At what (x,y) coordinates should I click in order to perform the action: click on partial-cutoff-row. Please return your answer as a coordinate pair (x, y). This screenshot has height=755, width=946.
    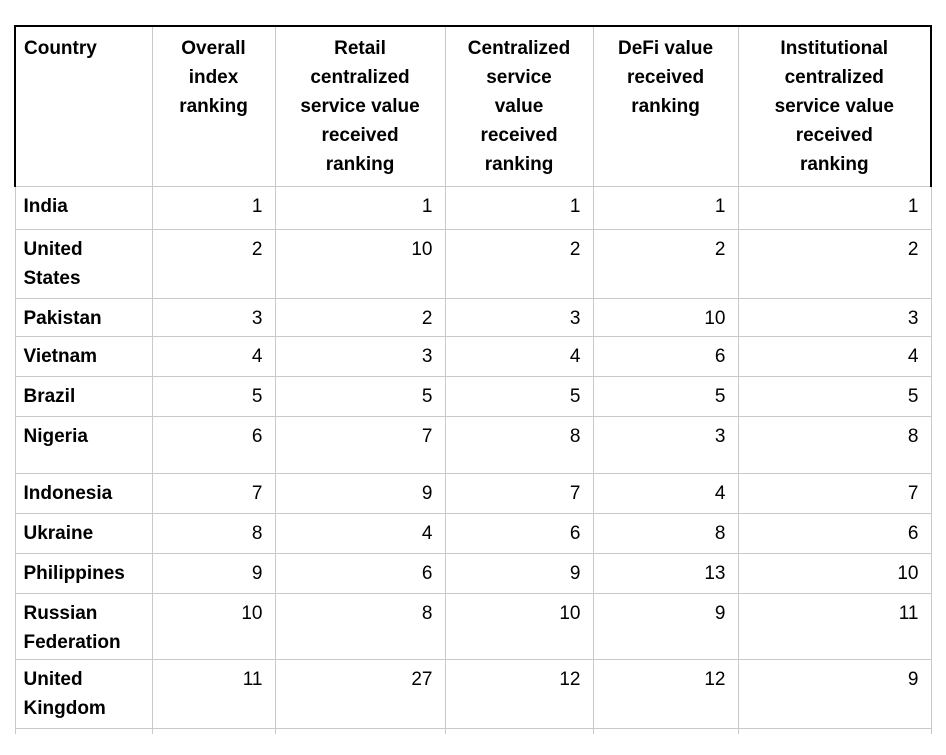
    Looking at the image, I should click on (473, 730).